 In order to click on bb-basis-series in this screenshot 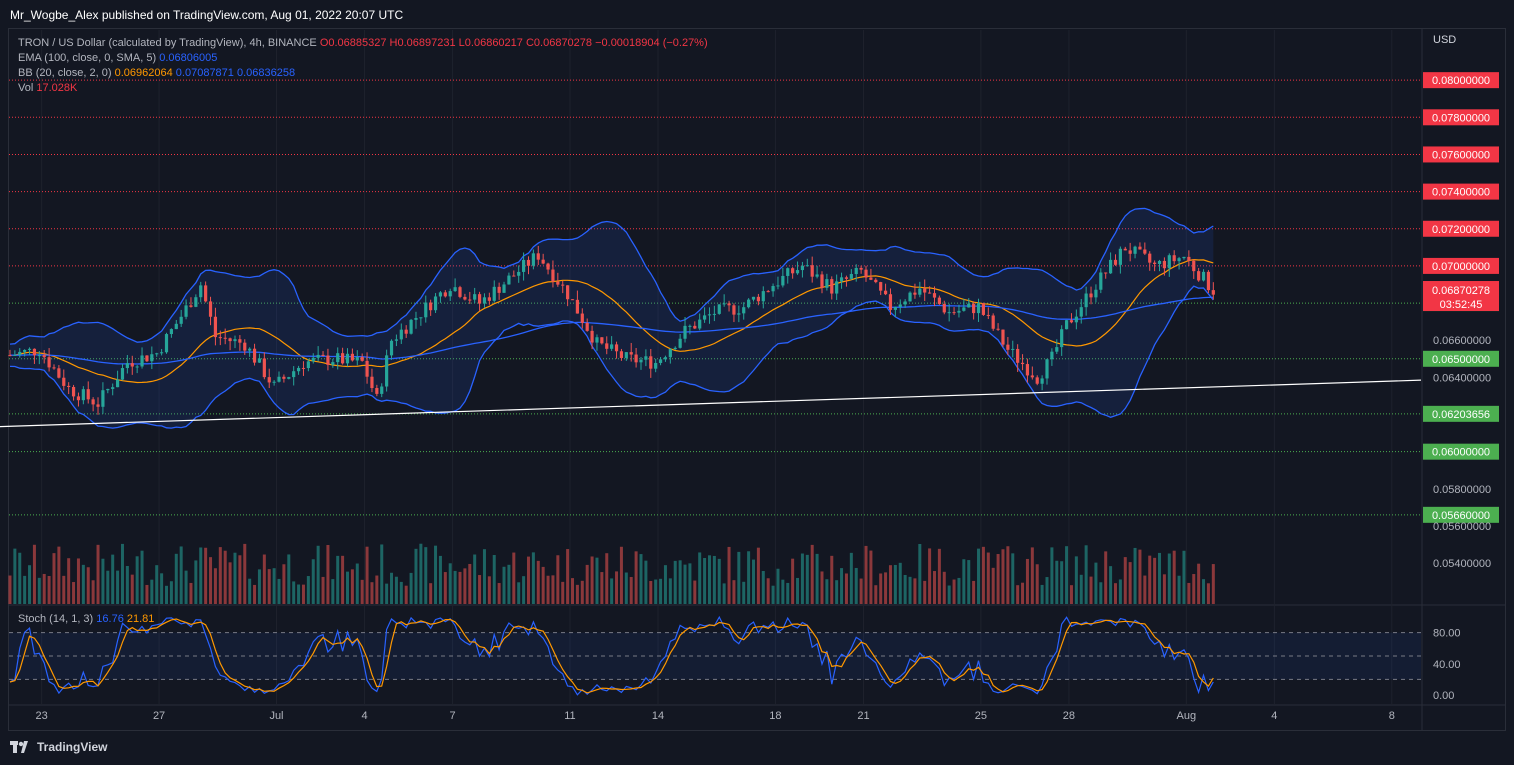, I will do `click(611, 321)`.